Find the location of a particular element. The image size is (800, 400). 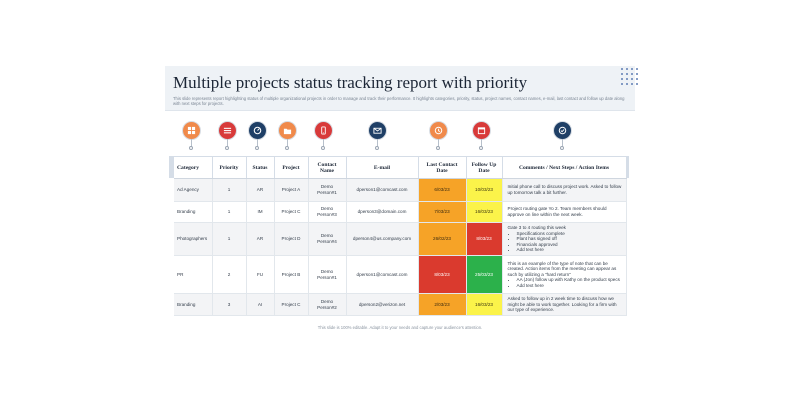

header-project: Project is located at coordinates (291, 168).